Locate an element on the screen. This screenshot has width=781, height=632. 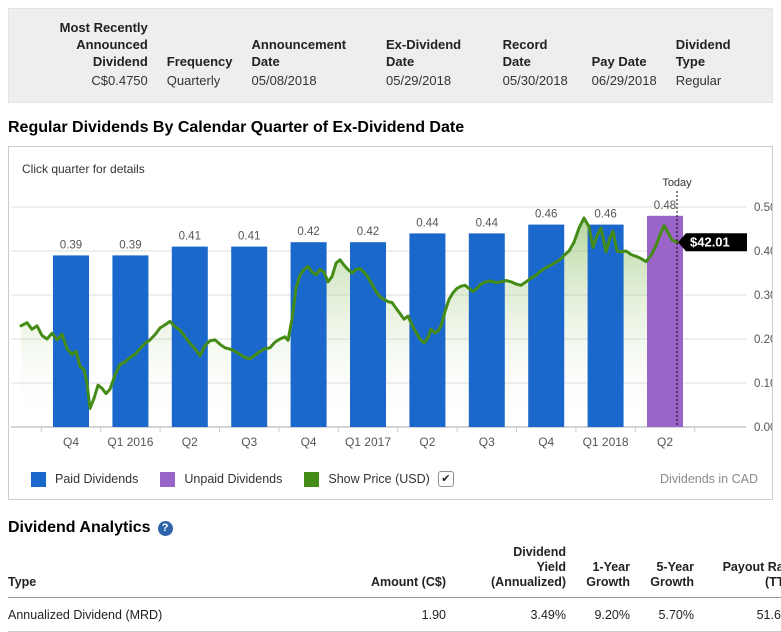
legend-item: Show Price (USD) ✔ is located at coordinates (379, 479).